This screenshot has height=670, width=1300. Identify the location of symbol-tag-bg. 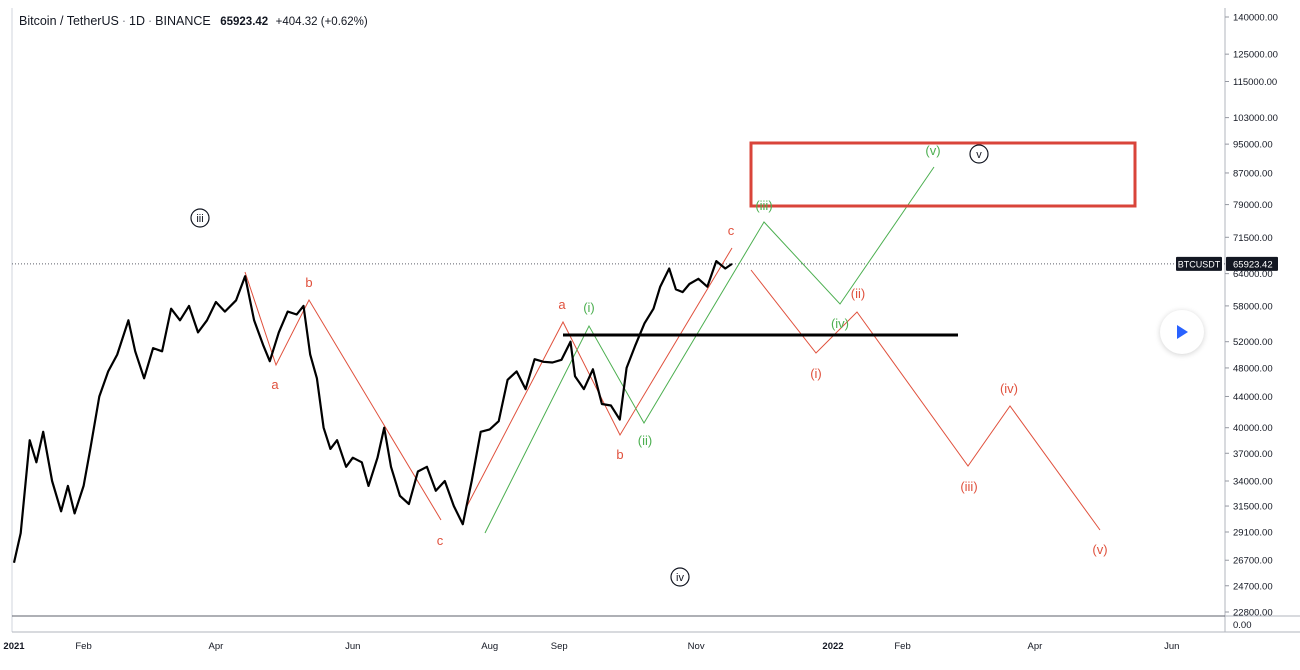
(1199, 263).